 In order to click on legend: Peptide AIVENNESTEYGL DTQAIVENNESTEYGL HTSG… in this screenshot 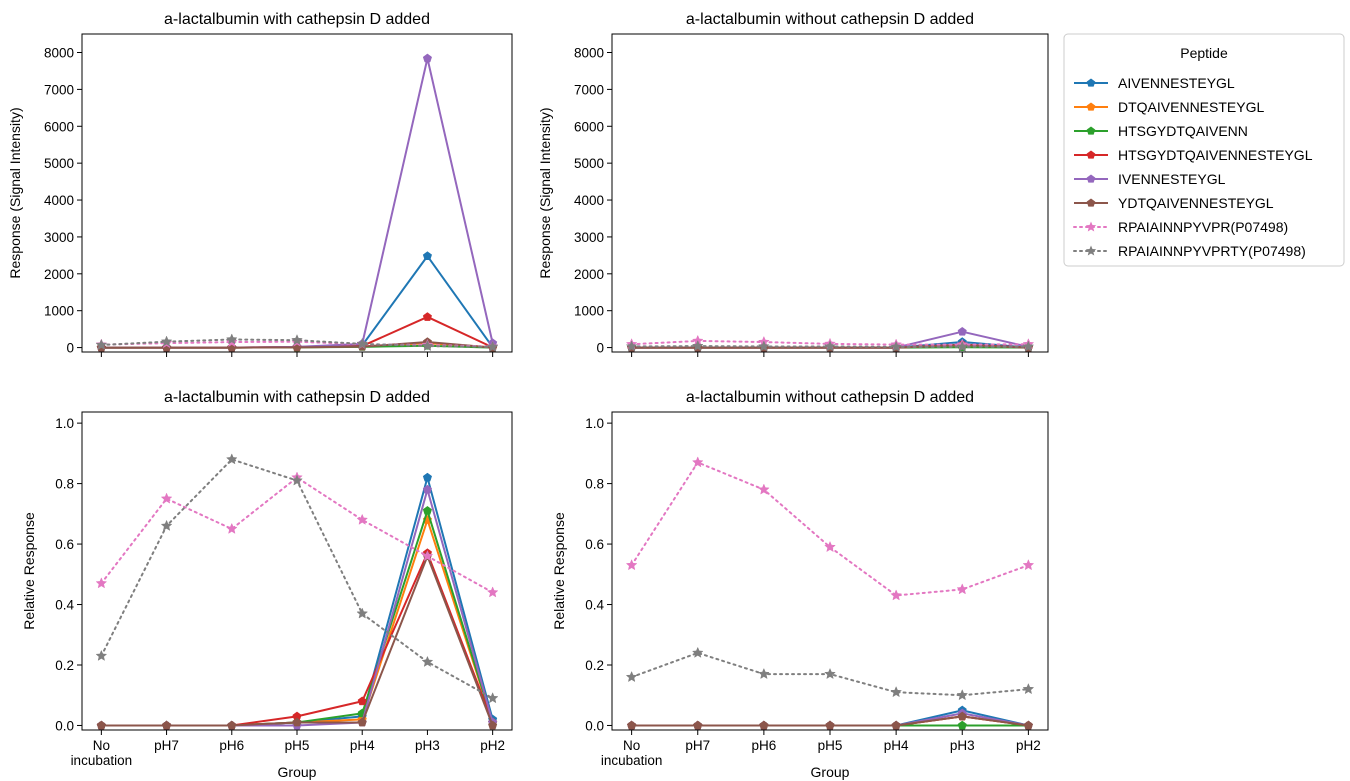, I will do `click(1204, 150)`.